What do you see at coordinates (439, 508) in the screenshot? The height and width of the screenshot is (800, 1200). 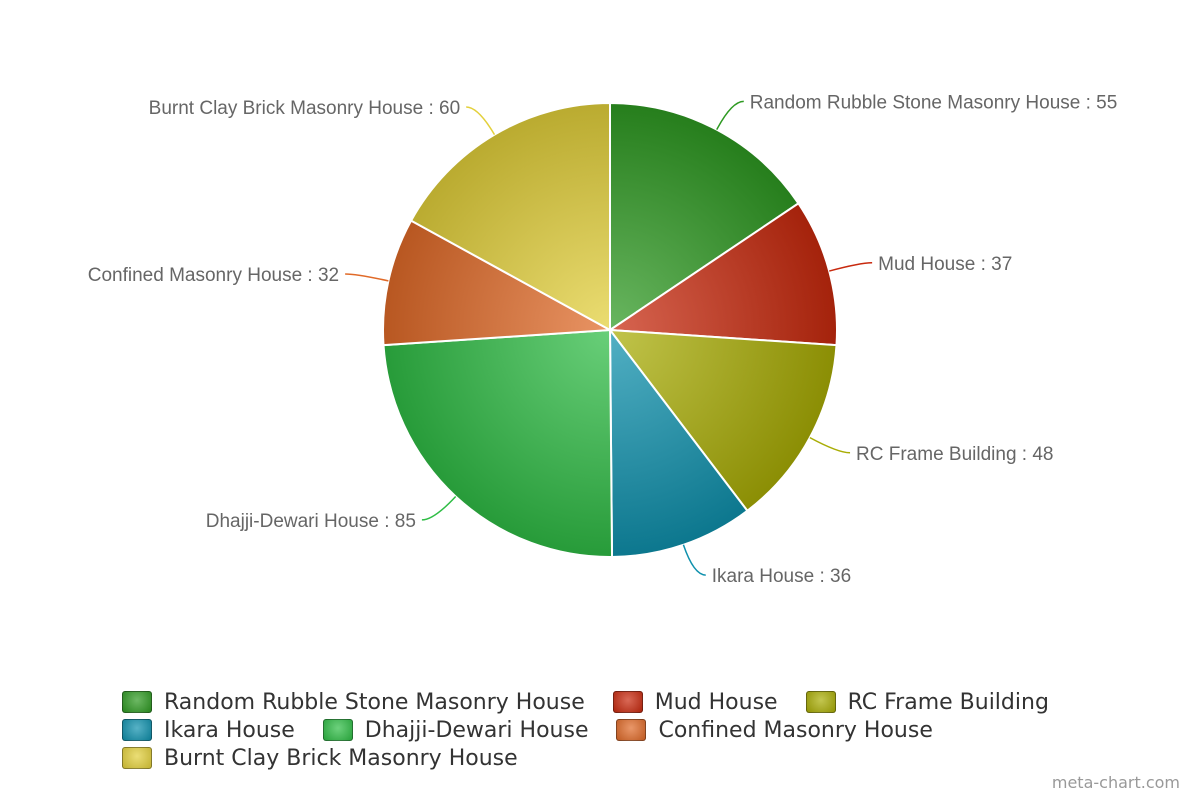 I see `leader-line-dhajji-dewari-house` at bounding box center [439, 508].